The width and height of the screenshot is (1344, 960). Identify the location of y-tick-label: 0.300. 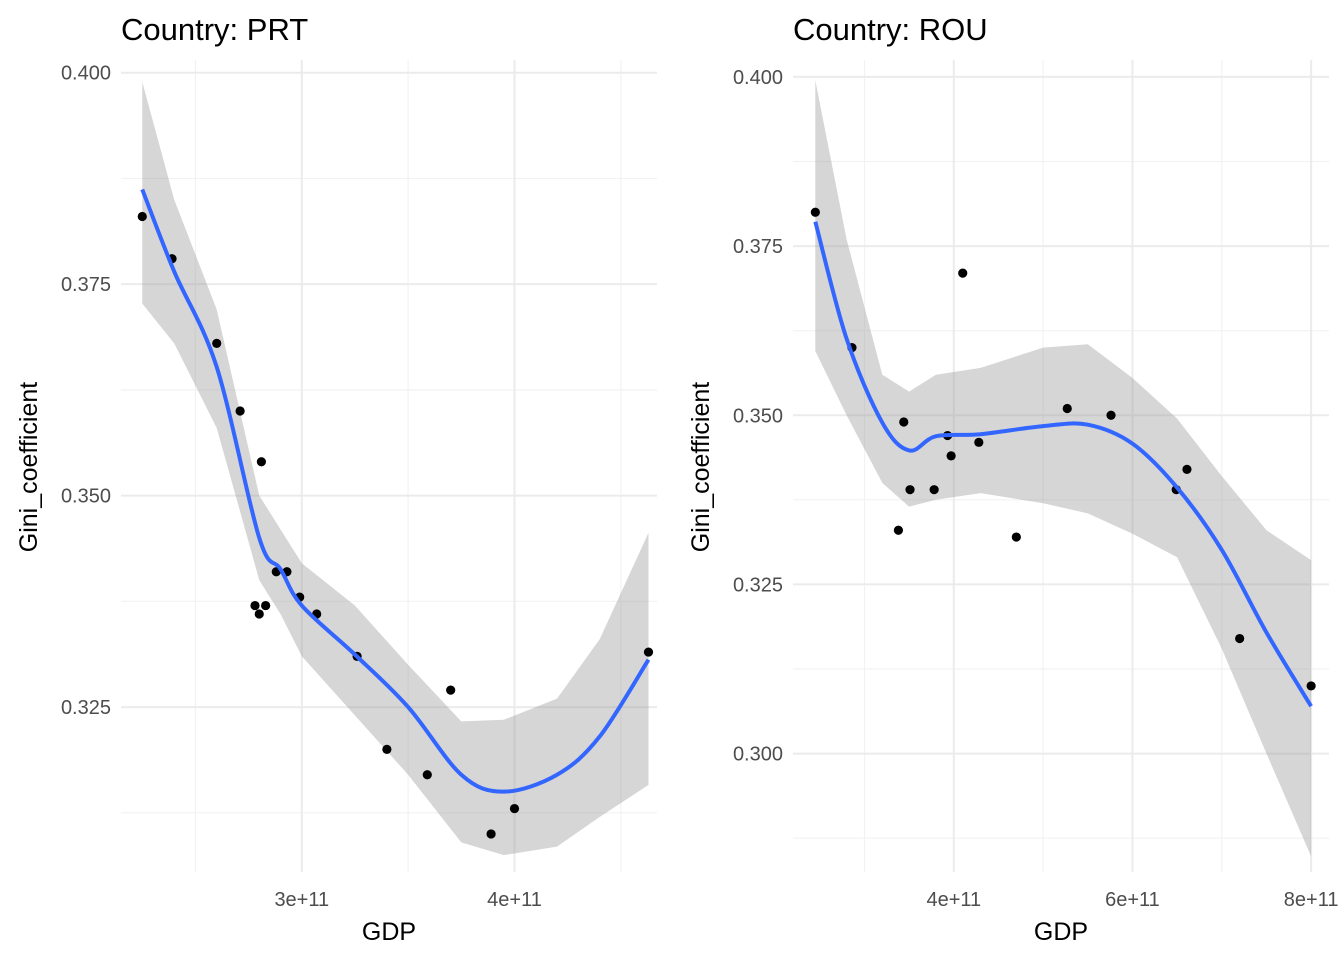
(758, 755).